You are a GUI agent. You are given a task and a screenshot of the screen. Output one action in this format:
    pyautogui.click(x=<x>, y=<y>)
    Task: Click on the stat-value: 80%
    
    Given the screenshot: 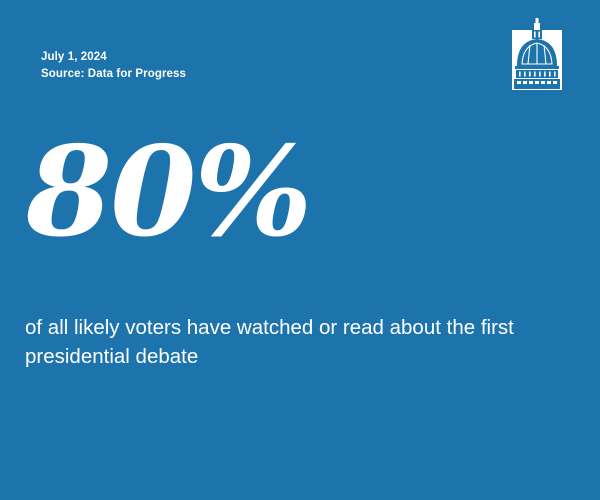 What is the action you would take?
    pyautogui.click(x=169, y=192)
    